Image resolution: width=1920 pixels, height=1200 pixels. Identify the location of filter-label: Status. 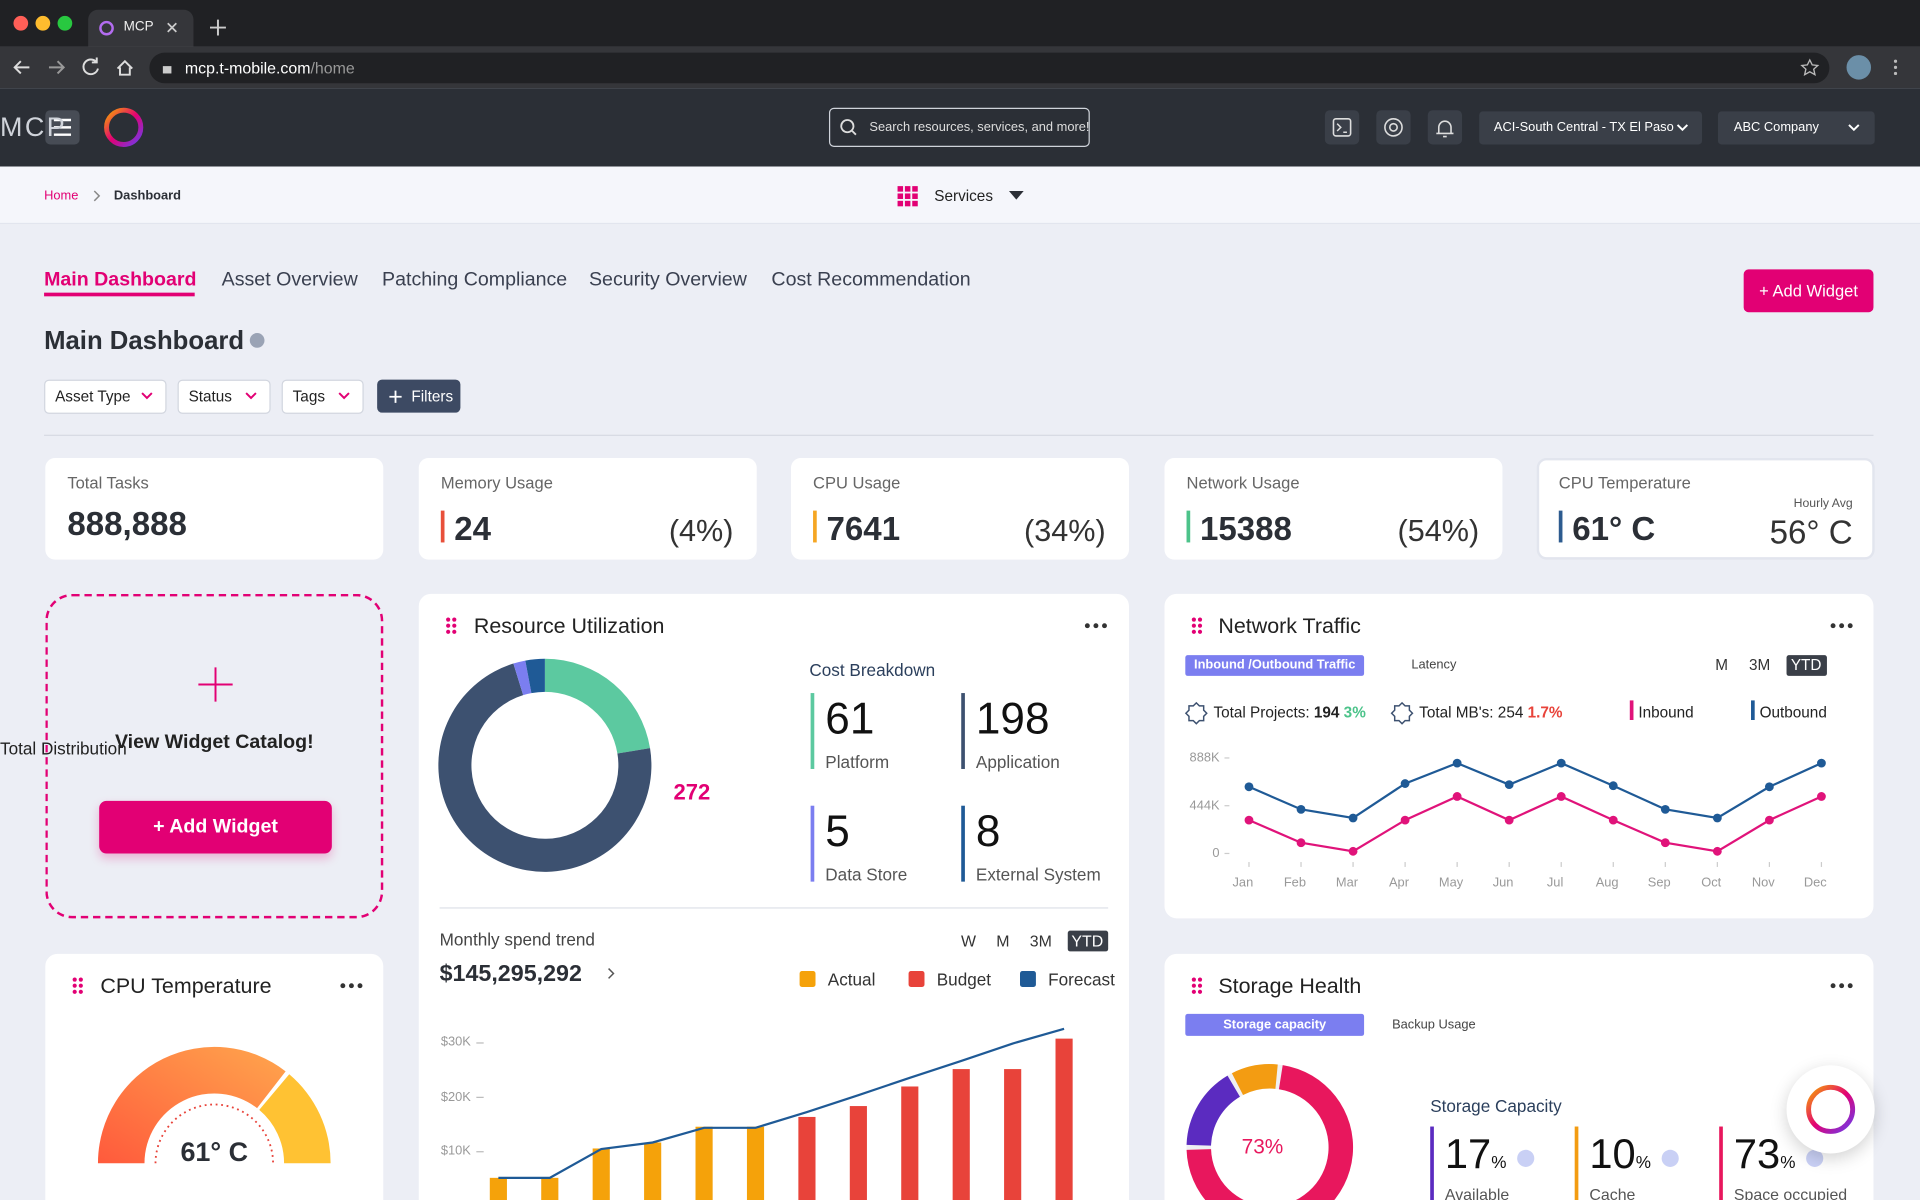
(210, 396).